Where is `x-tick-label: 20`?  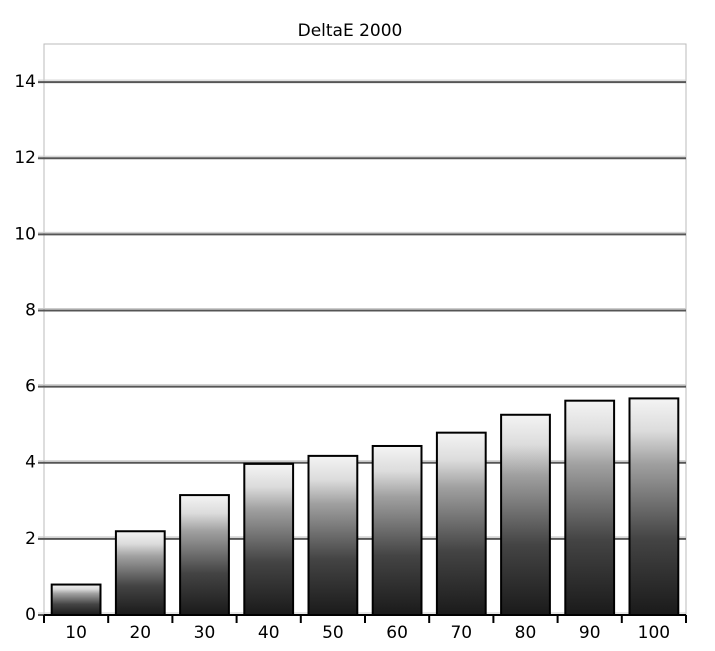
x-tick-label: 20 is located at coordinates (140, 633).